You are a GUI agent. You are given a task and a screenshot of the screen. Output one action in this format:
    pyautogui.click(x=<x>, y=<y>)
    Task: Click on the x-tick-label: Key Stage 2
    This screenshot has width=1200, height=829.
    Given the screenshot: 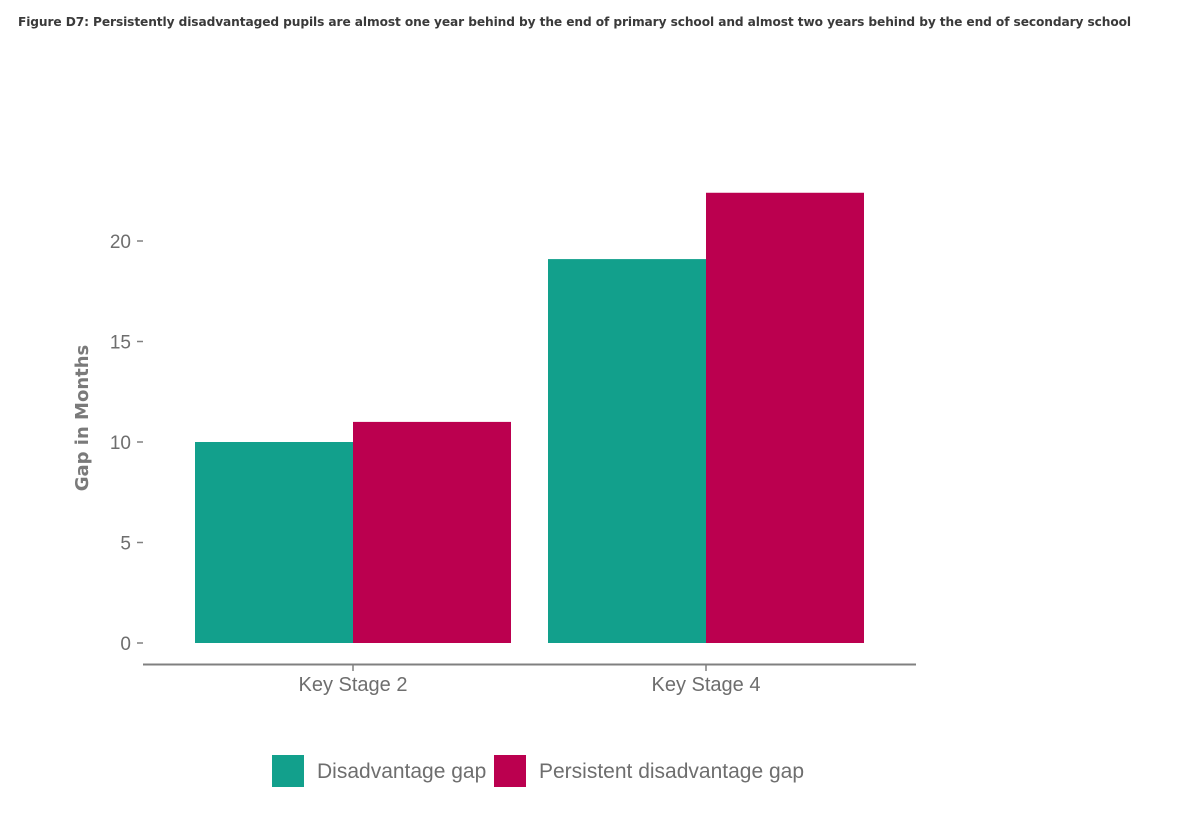 What is the action you would take?
    pyautogui.click(x=353, y=685)
    